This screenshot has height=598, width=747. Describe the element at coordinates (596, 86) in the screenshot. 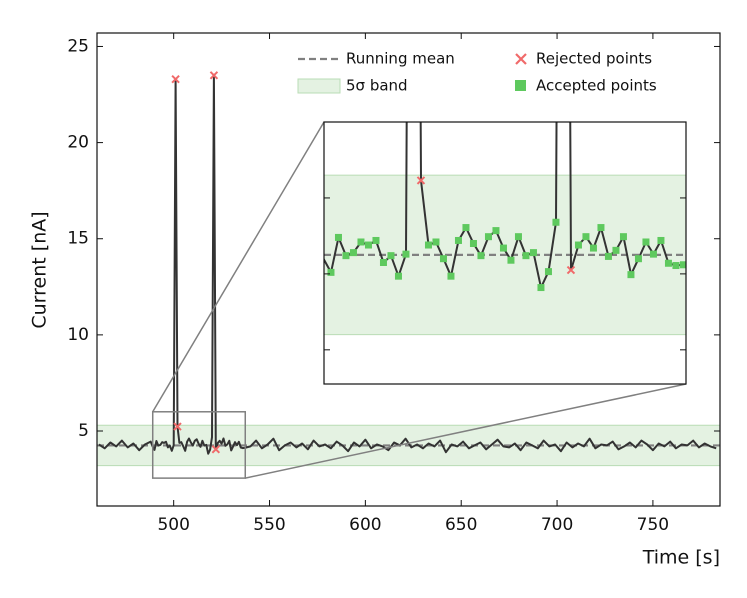

I see `legend-label: Accepted points` at that location.